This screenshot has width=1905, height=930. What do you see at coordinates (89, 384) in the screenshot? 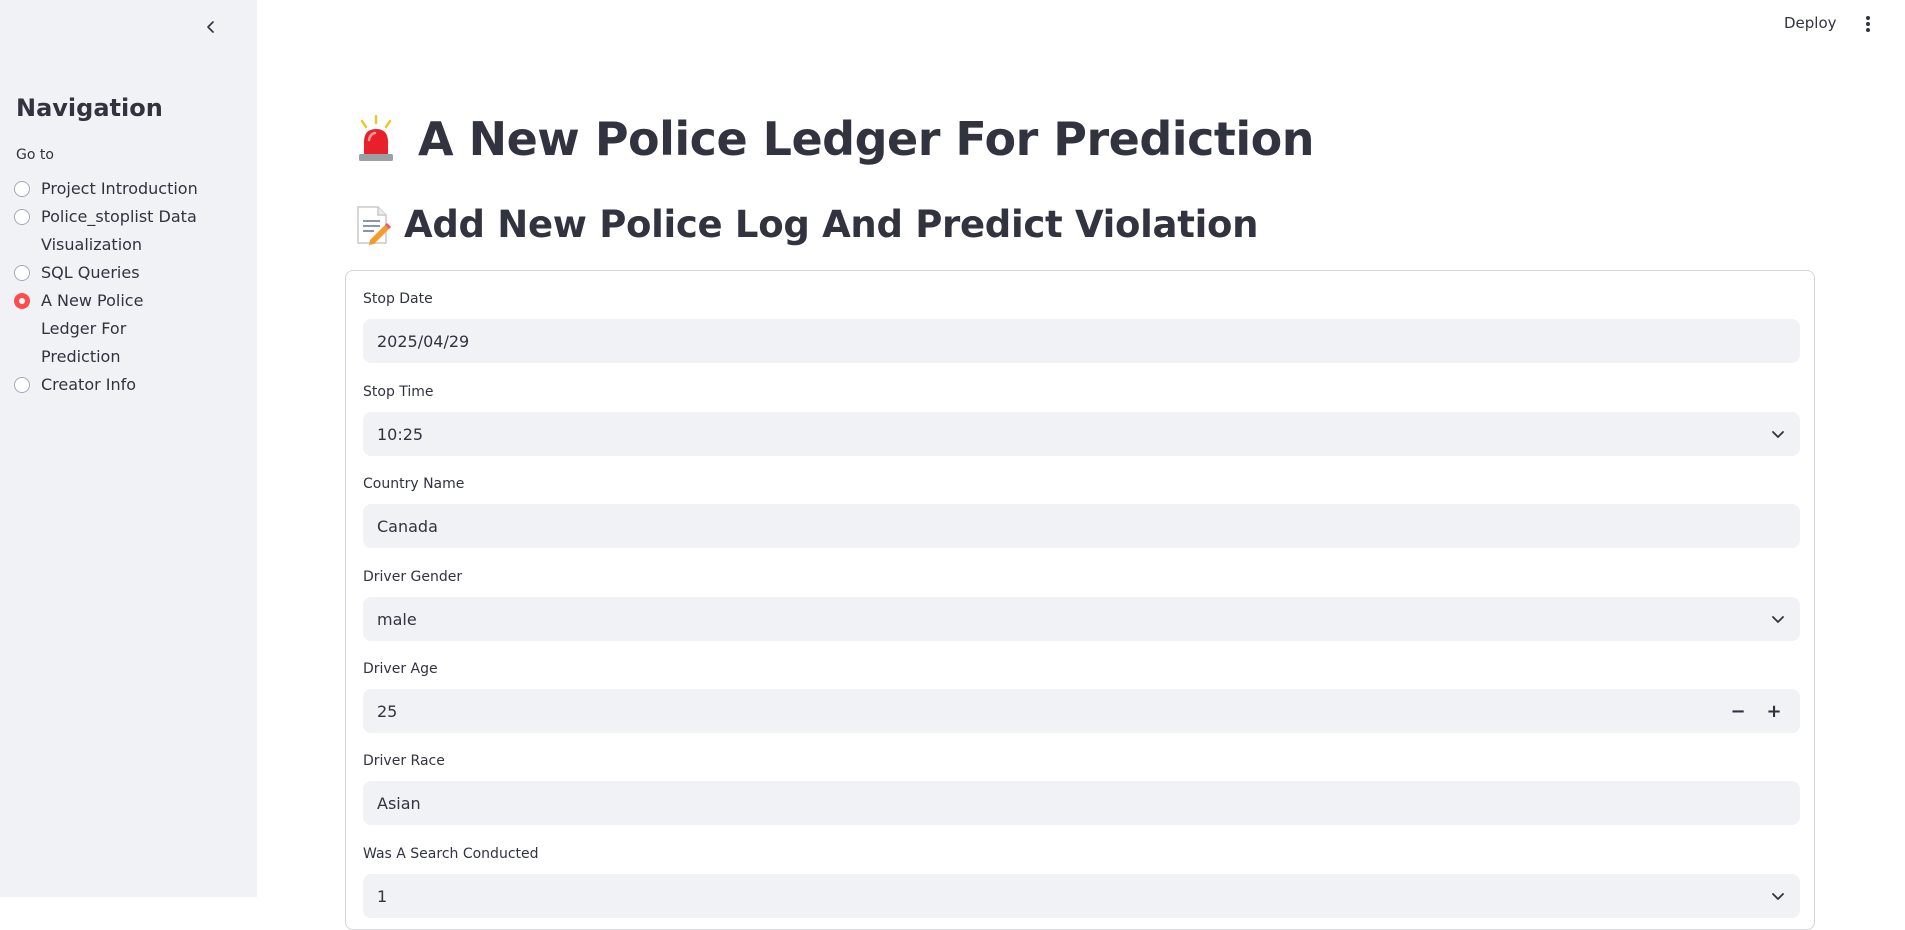
I see `nav-option-label: Creator Info` at bounding box center [89, 384].